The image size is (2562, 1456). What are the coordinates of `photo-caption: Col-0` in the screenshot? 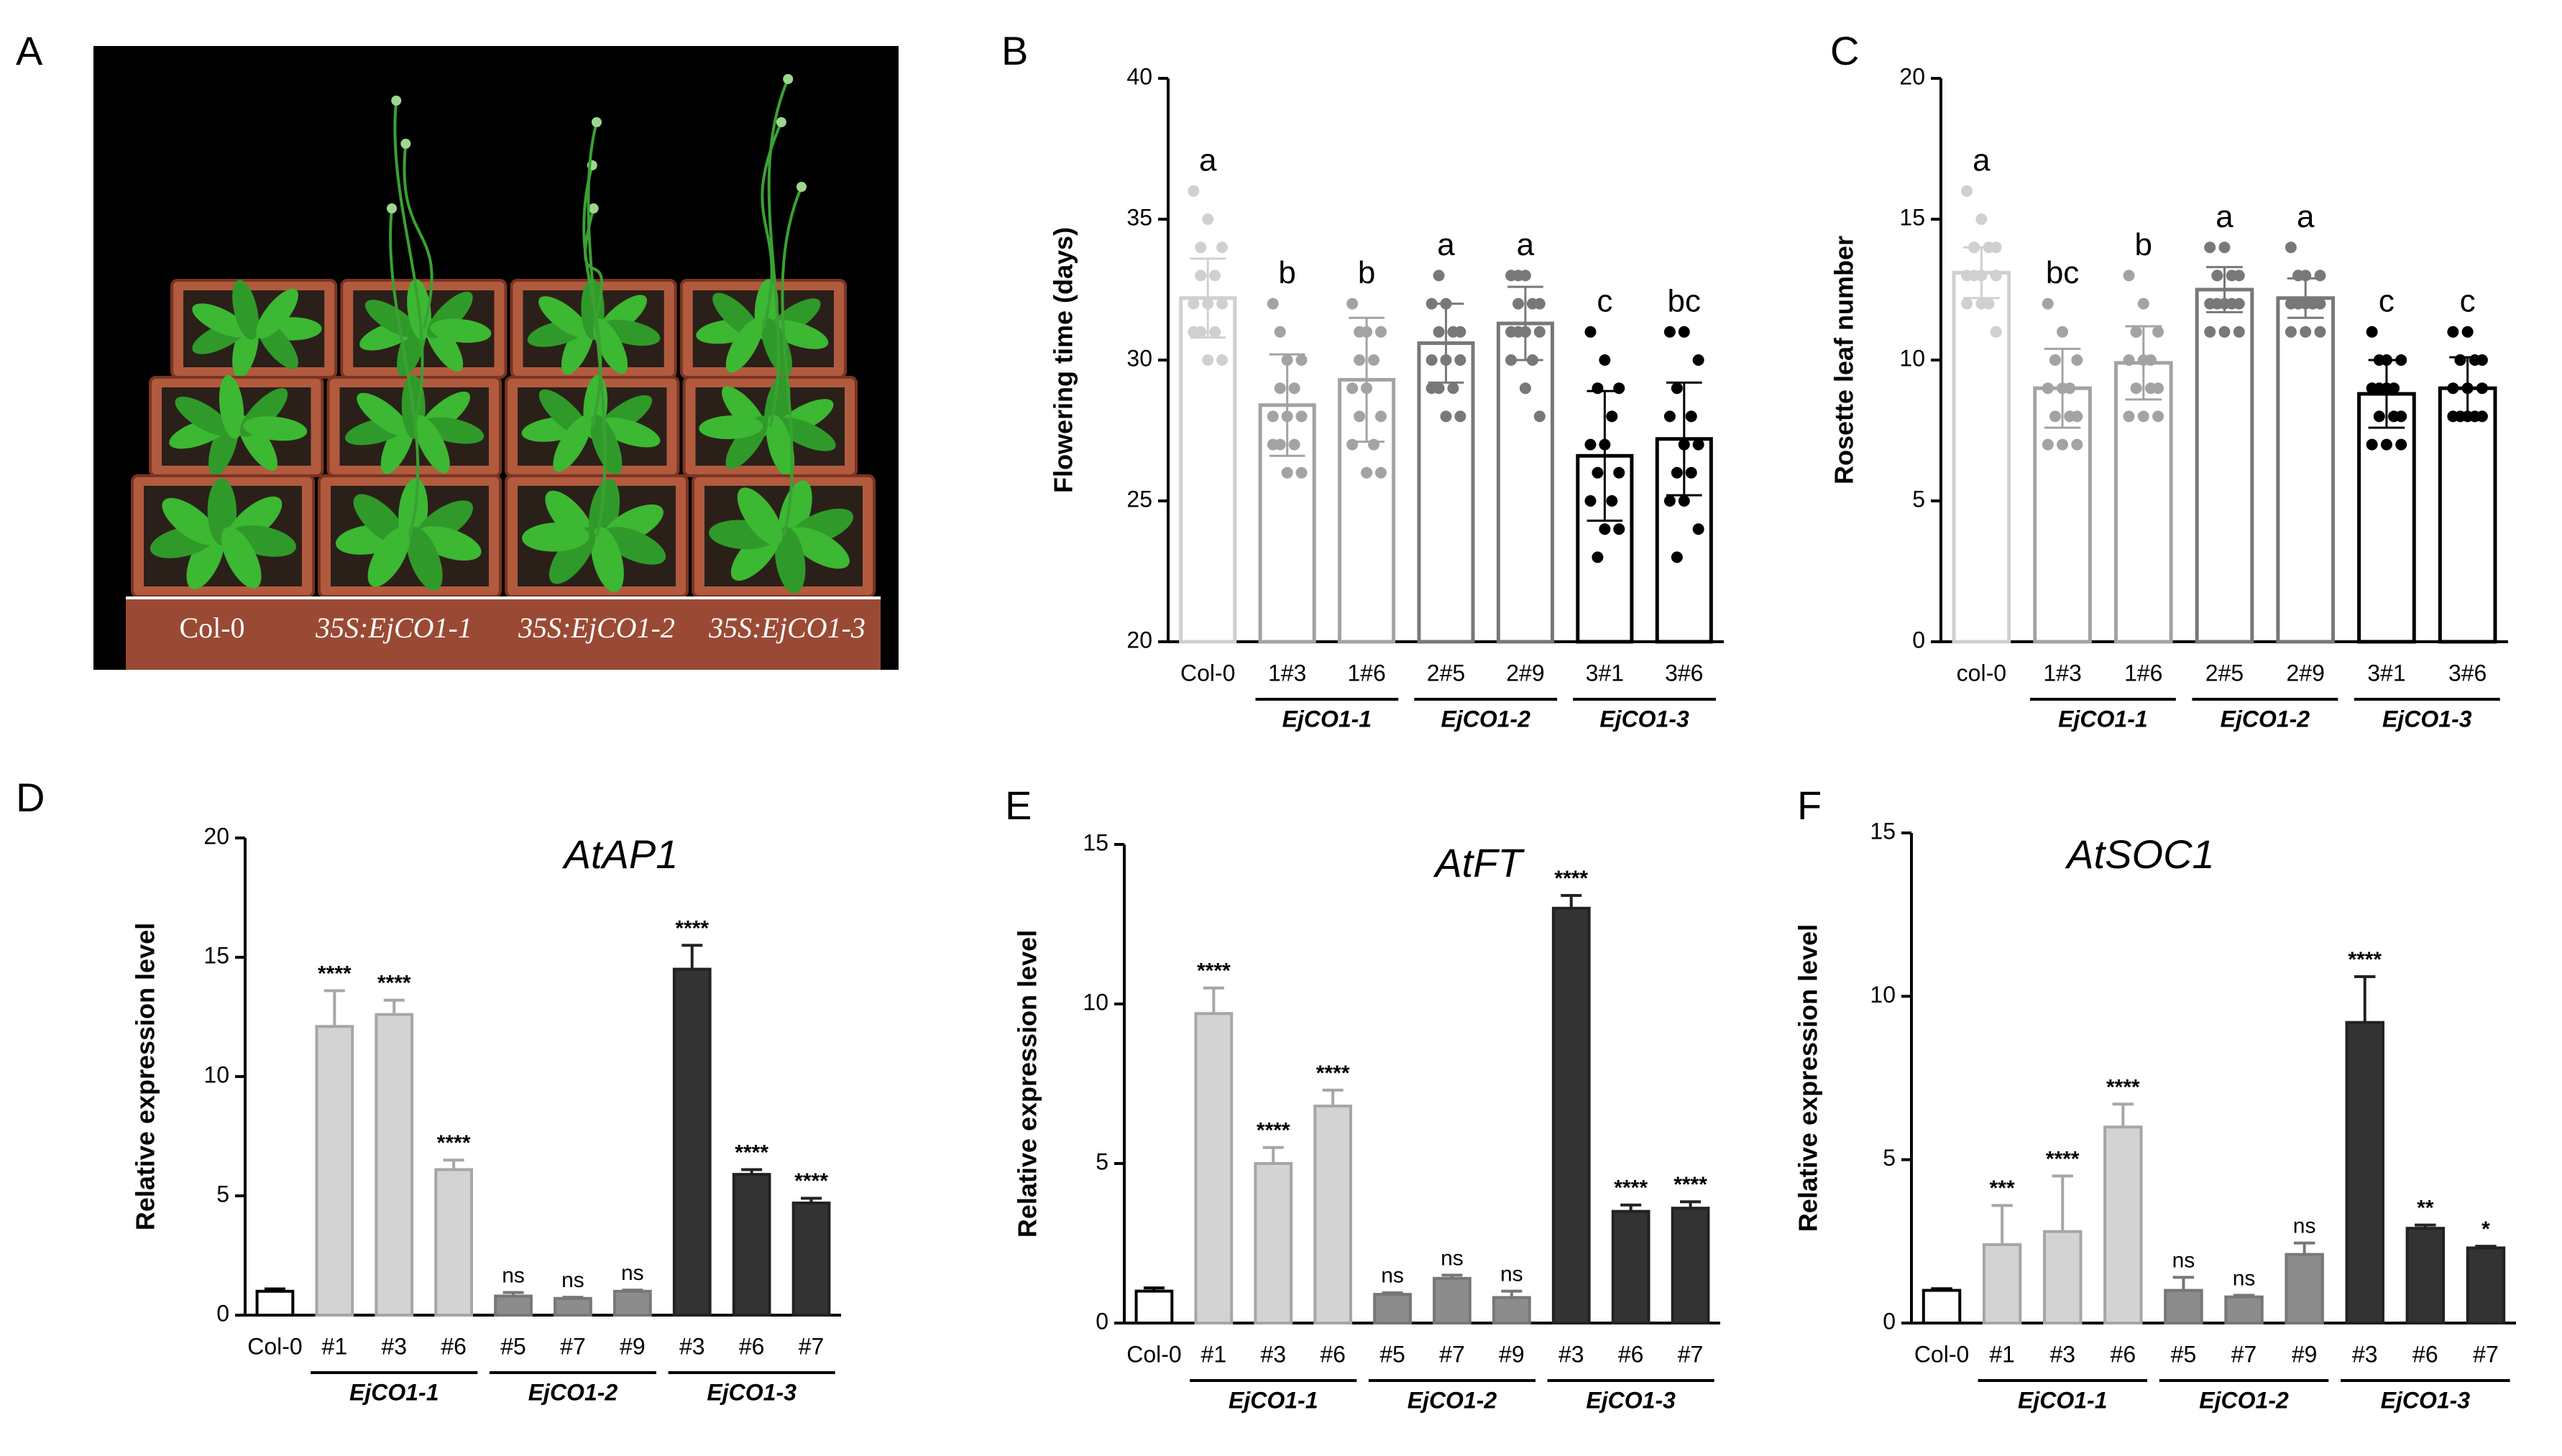 It's located at (211, 628).